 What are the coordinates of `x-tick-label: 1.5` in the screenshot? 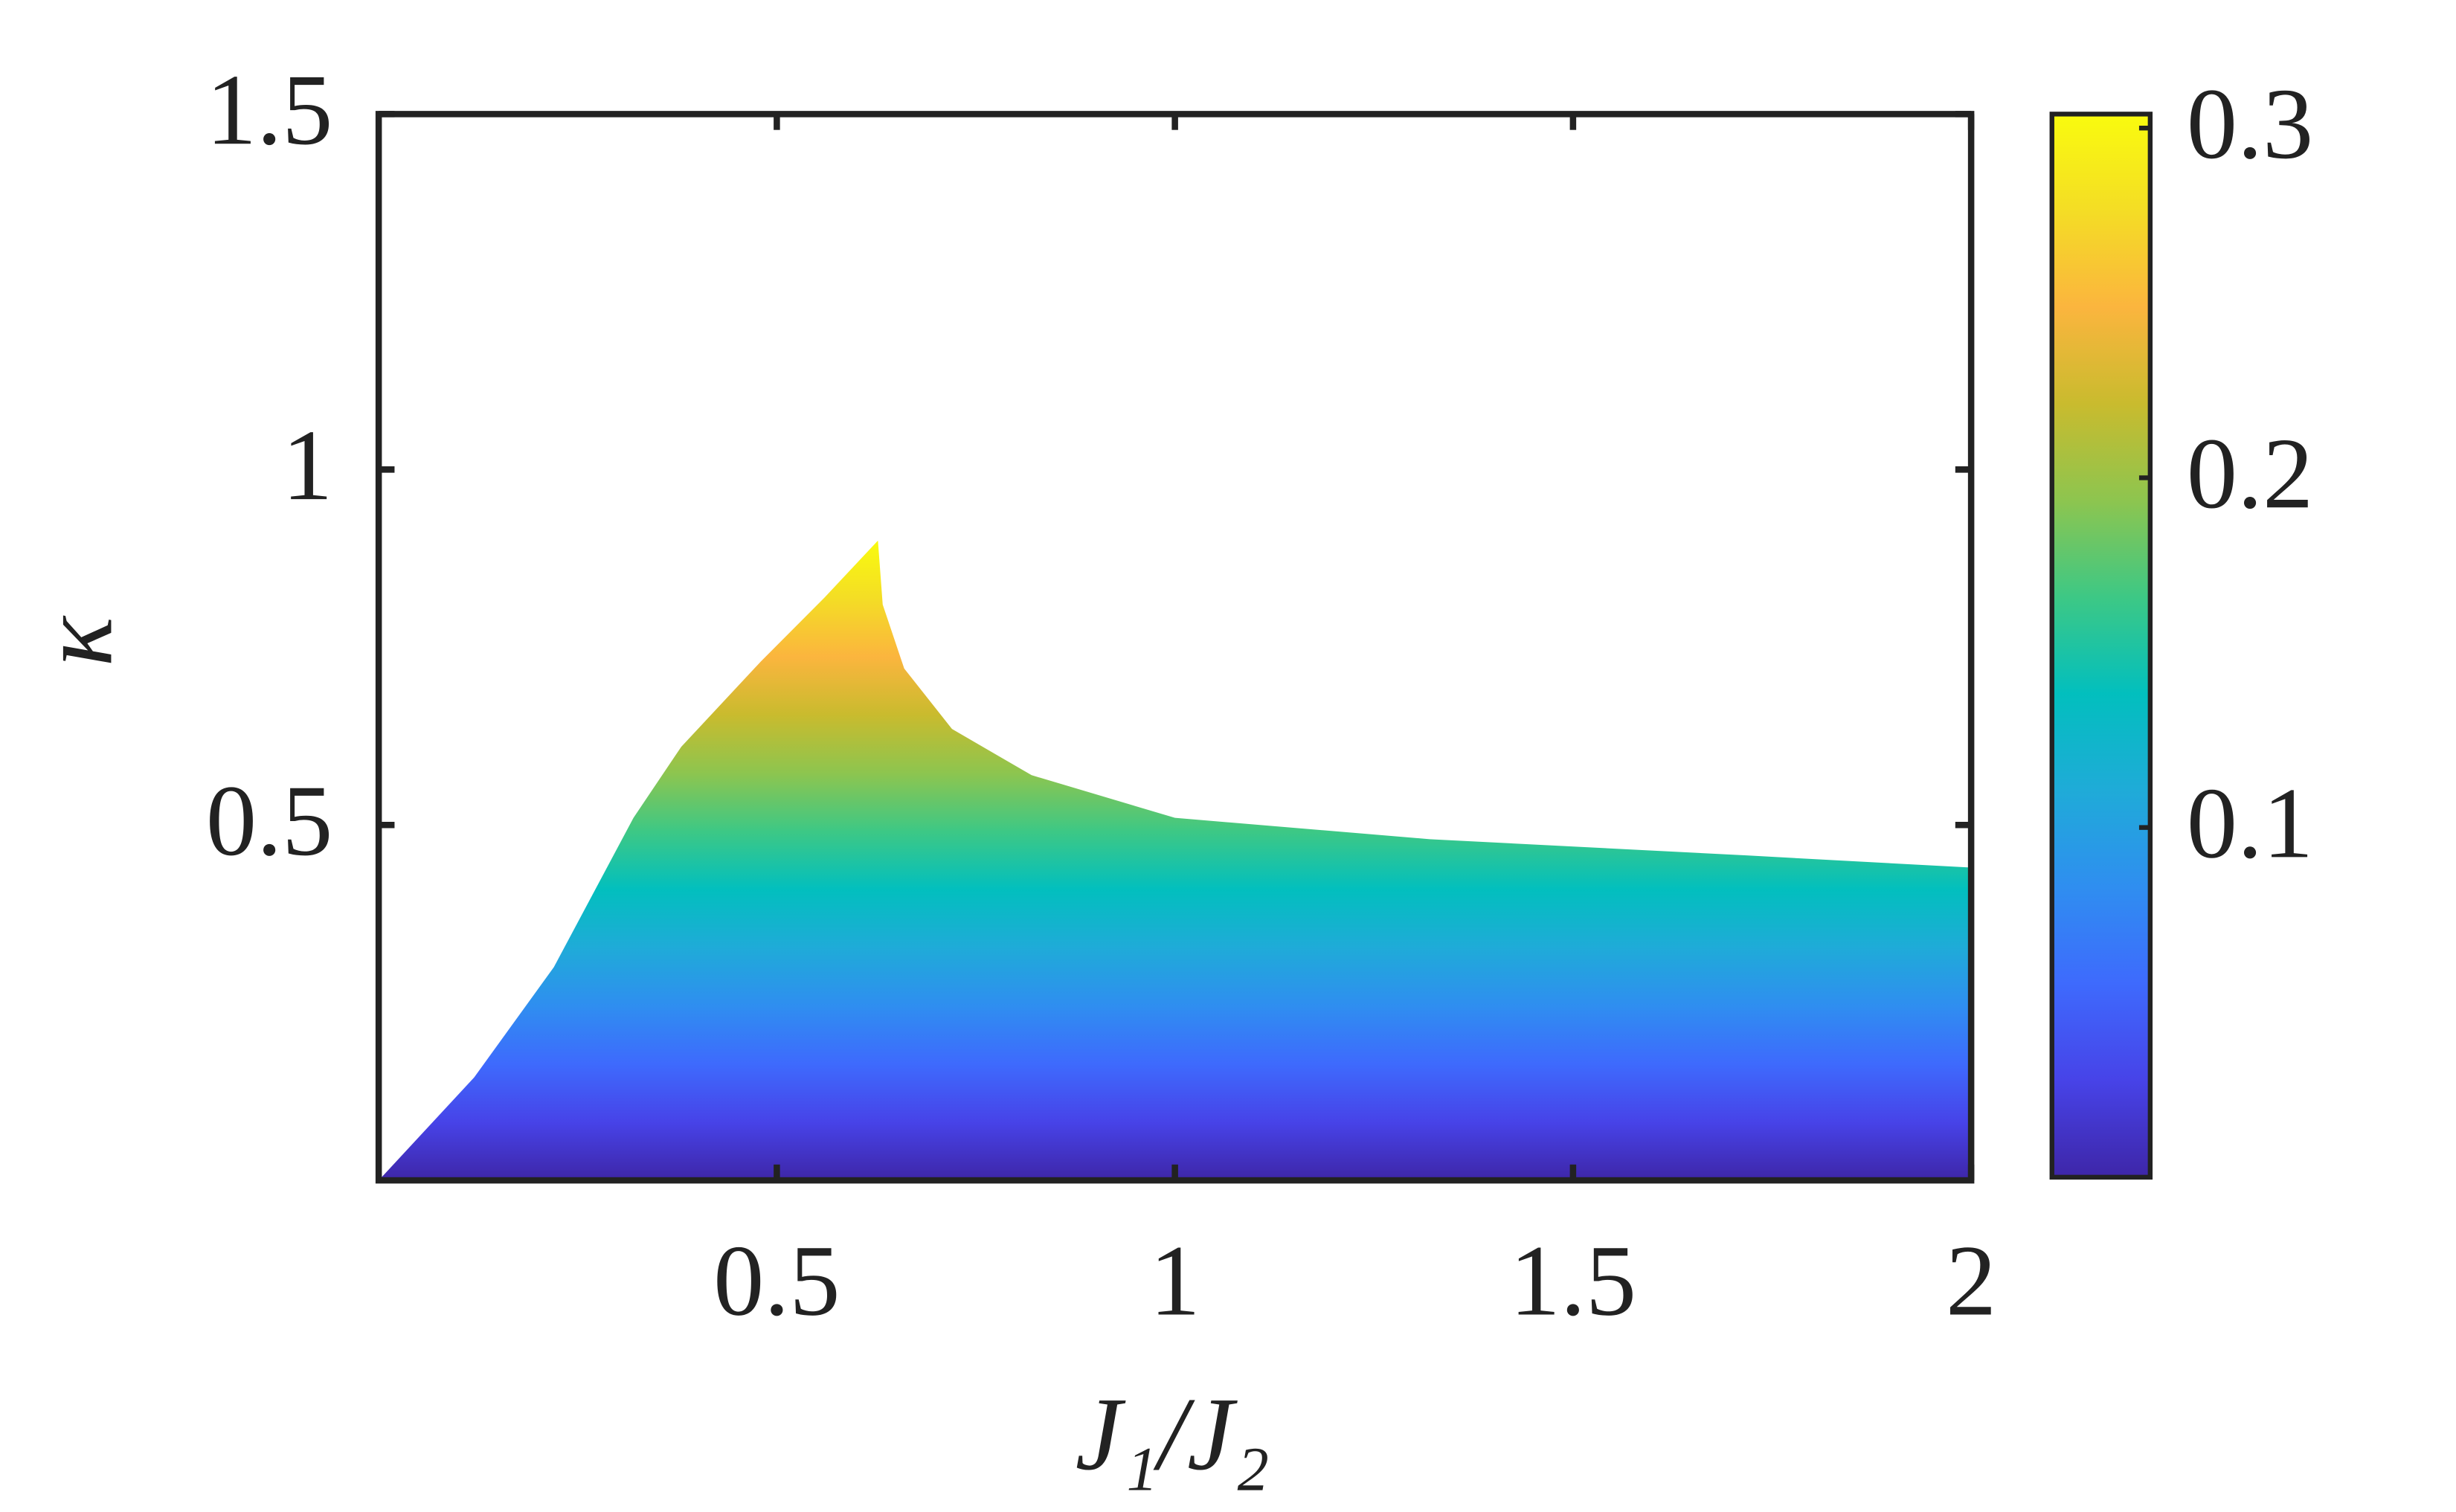 It's located at (1573, 1281).